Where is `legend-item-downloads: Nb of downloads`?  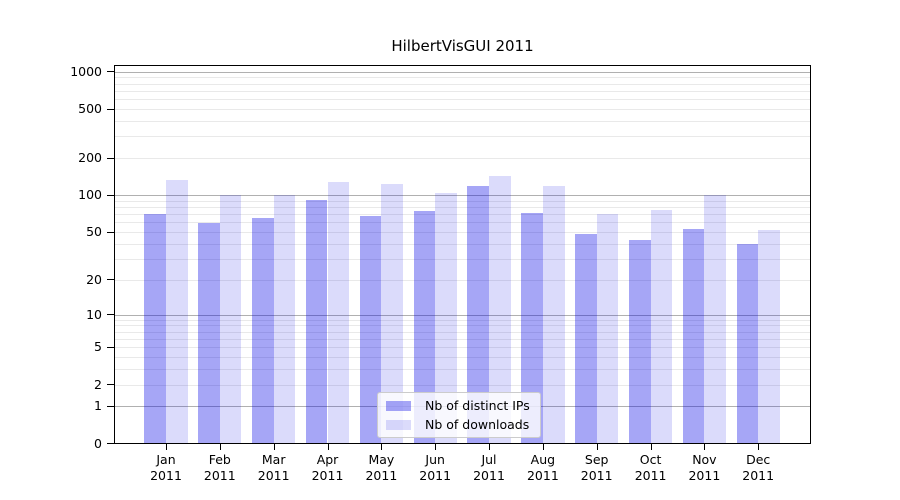
legend-item-downloads: Nb of downloads is located at coordinates (458, 424).